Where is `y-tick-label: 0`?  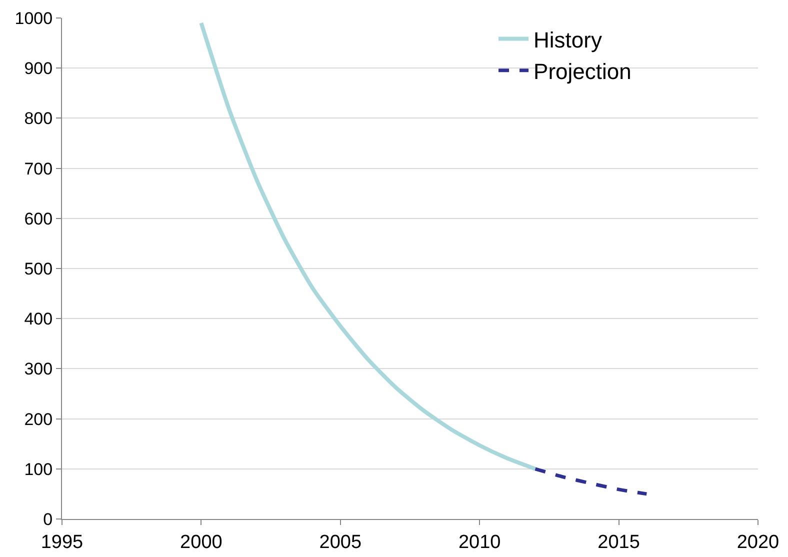 y-tick-label: 0 is located at coordinates (48, 519).